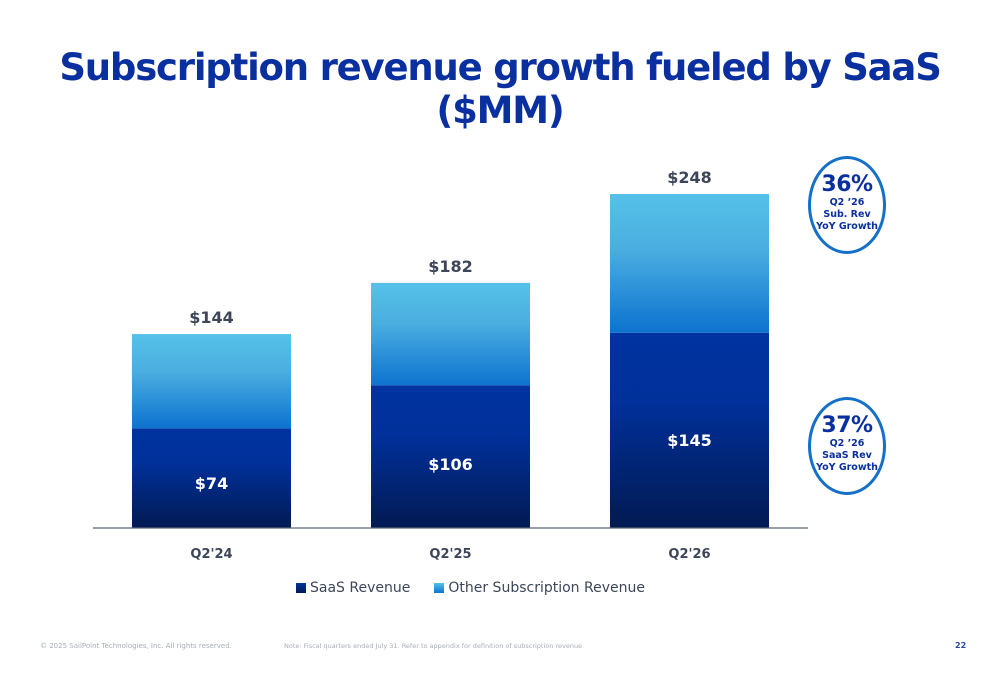  What do you see at coordinates (847, 455) in the screenshot?
I see `callout-line: SaaS Rev` at bounding box center [847, 455].